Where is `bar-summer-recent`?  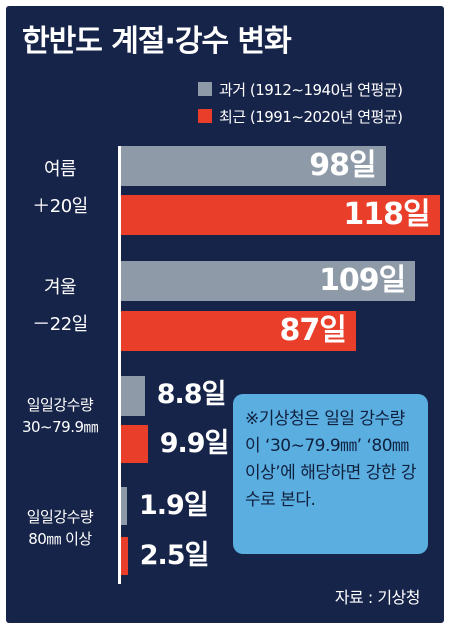 bar-summer-recent is located at coordinates (280, 215).